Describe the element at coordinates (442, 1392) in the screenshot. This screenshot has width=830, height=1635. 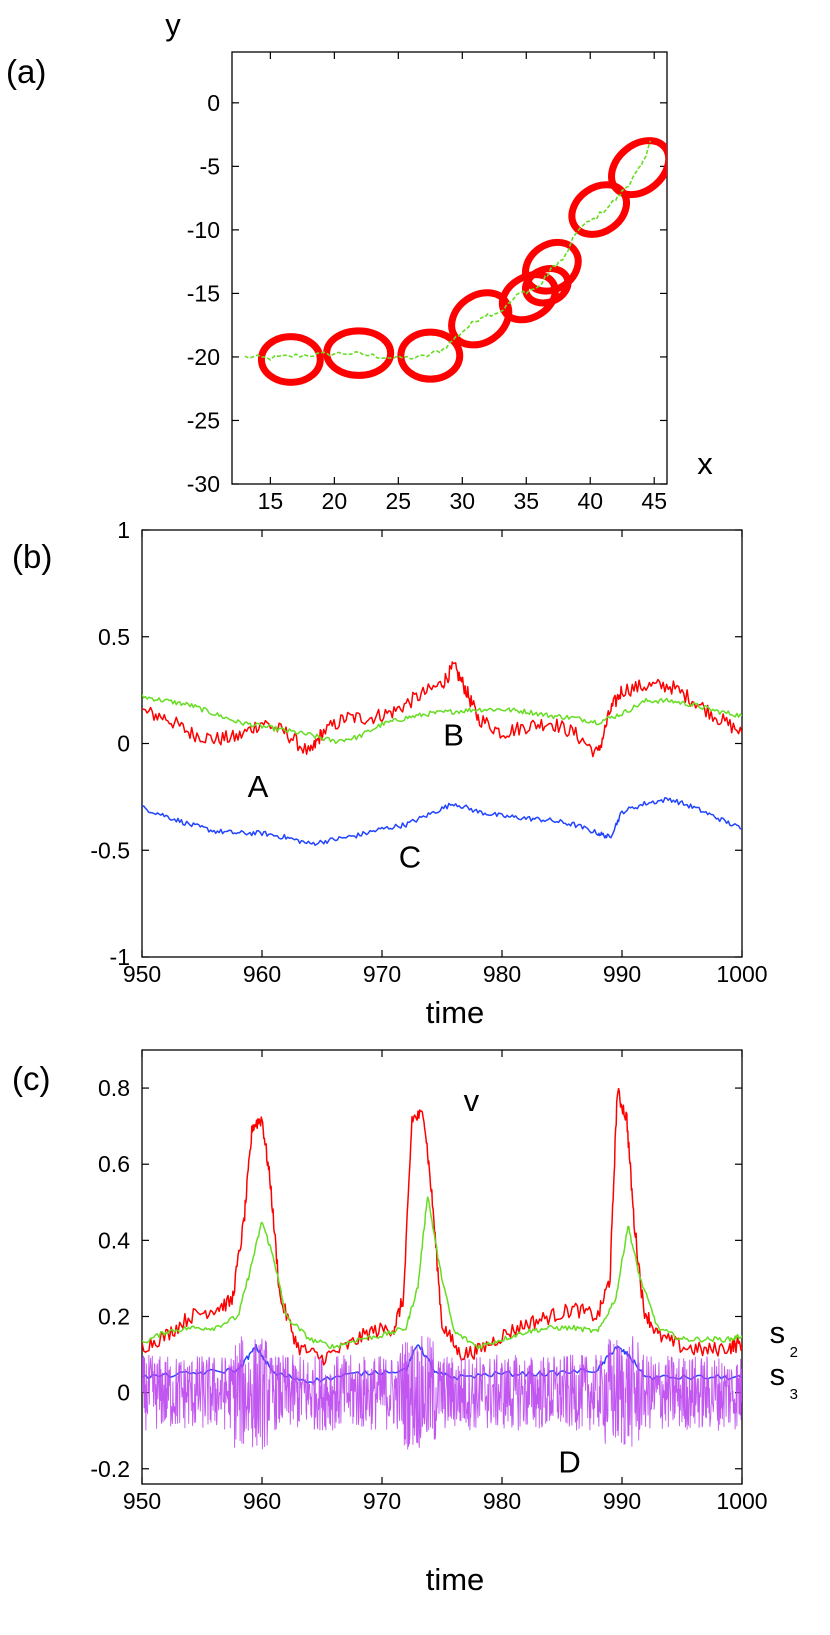
I see `series-D-line` at that location.